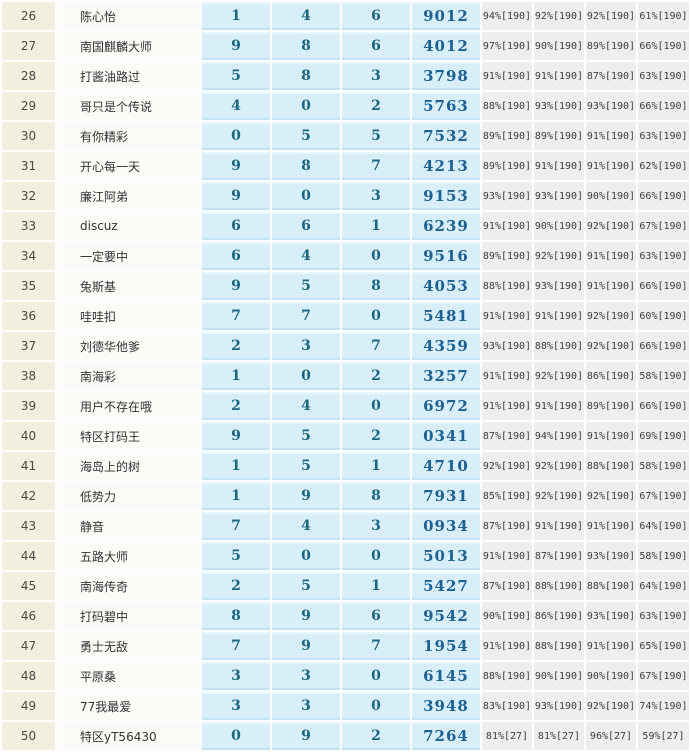 This screenshot has width=691, height=752. What do you see at coordinates (28, 166) in the screenshot?
I see `rank-cell: 31` at bounding box center [28, 166].